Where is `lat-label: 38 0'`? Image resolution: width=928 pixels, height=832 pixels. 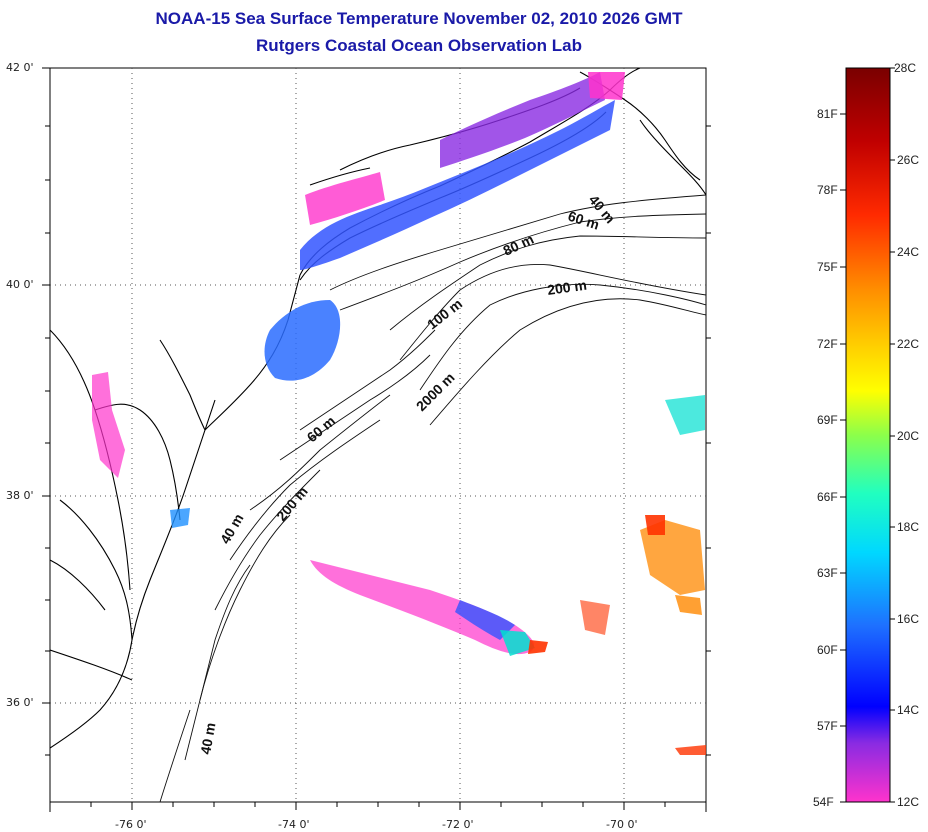
lat-label: 38 0' is located at coordinates (20, 495).